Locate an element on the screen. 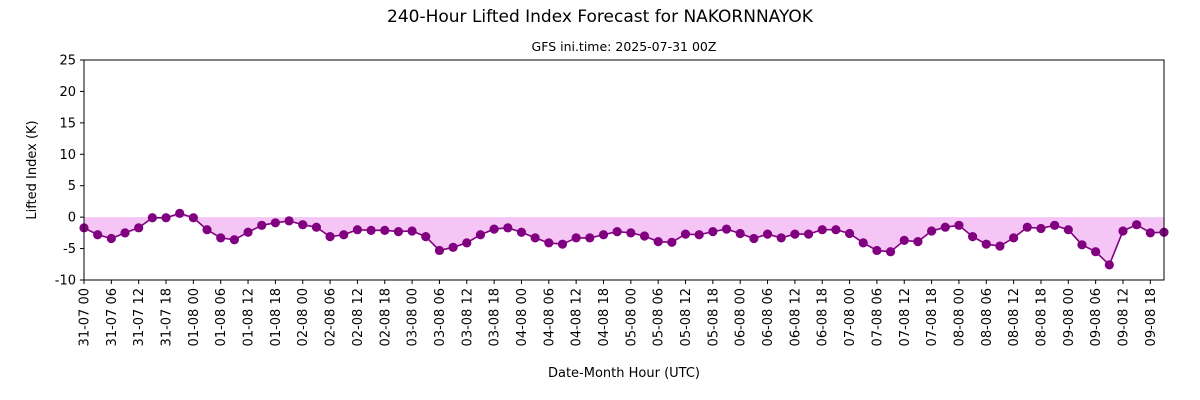  x-tick-label: 05-08 00 is located at coordinates (631, 317).